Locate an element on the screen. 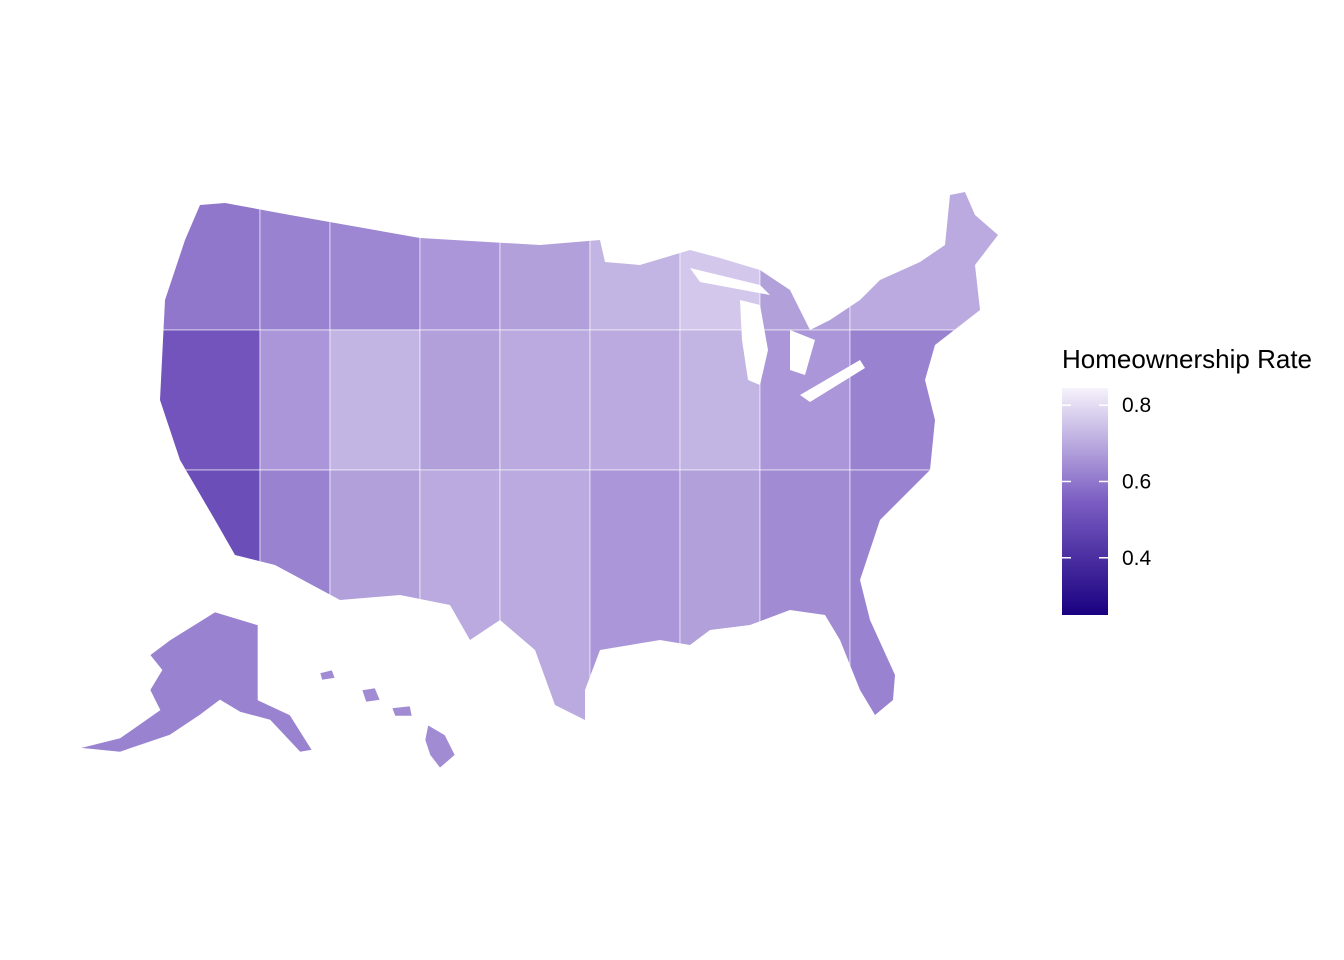  lake-superior is located at coordinates (730, 281).